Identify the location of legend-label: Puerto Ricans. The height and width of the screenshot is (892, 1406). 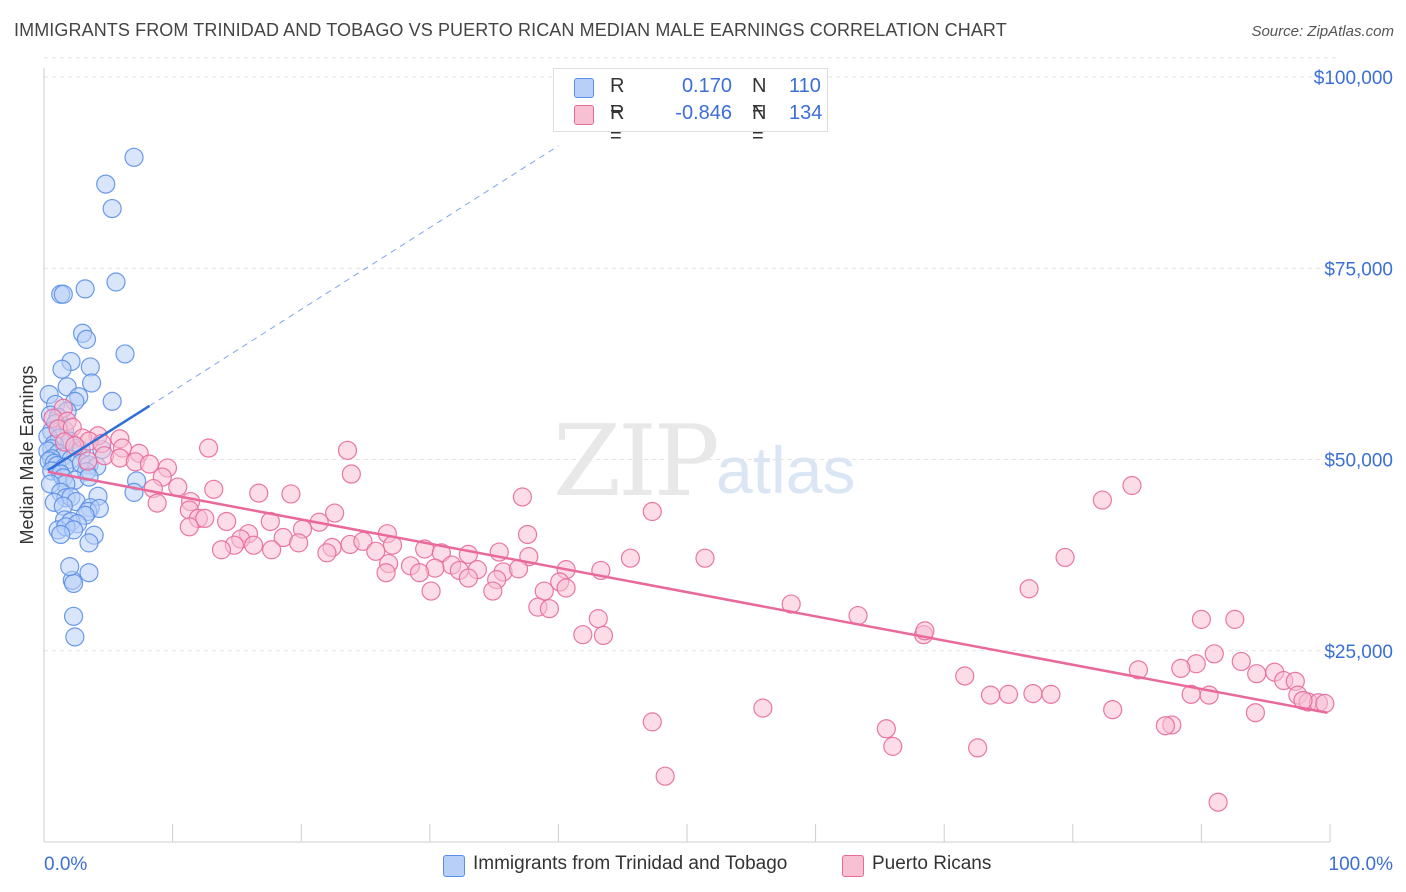
(932, 863).